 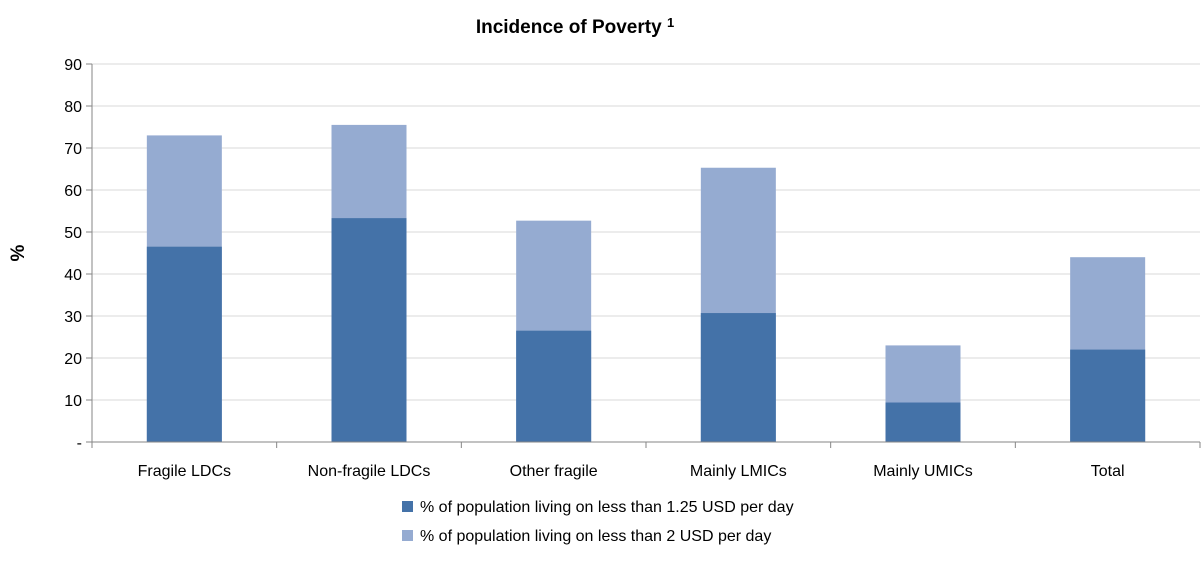 I want to click on chart-title-main: Incidence of Poverty, so click(x=569, y=27).